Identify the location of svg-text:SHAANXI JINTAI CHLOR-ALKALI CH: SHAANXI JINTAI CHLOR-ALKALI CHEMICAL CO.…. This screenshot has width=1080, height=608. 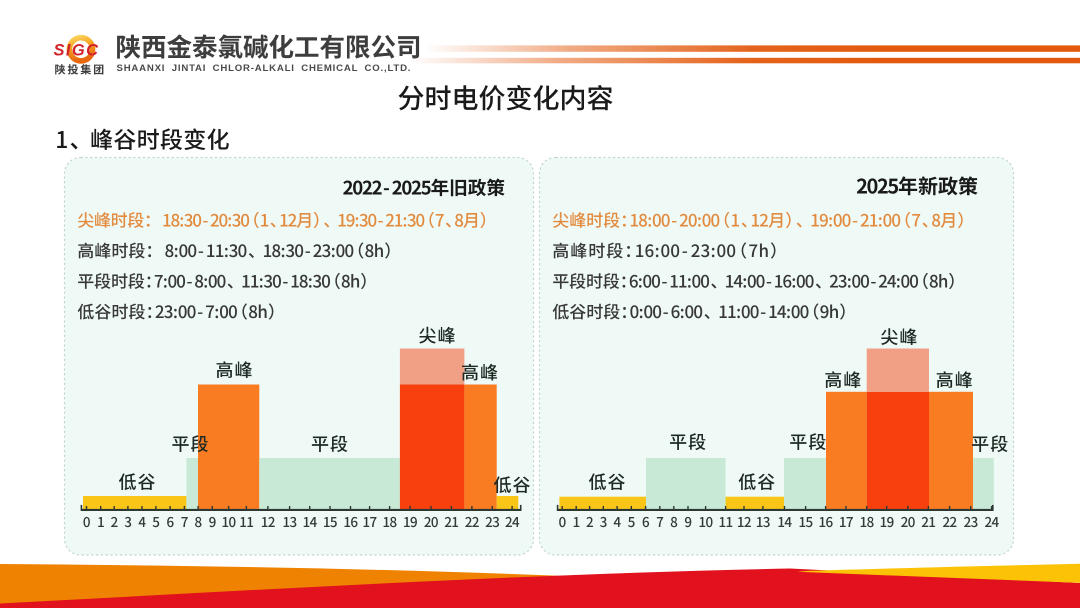
(264, 68).